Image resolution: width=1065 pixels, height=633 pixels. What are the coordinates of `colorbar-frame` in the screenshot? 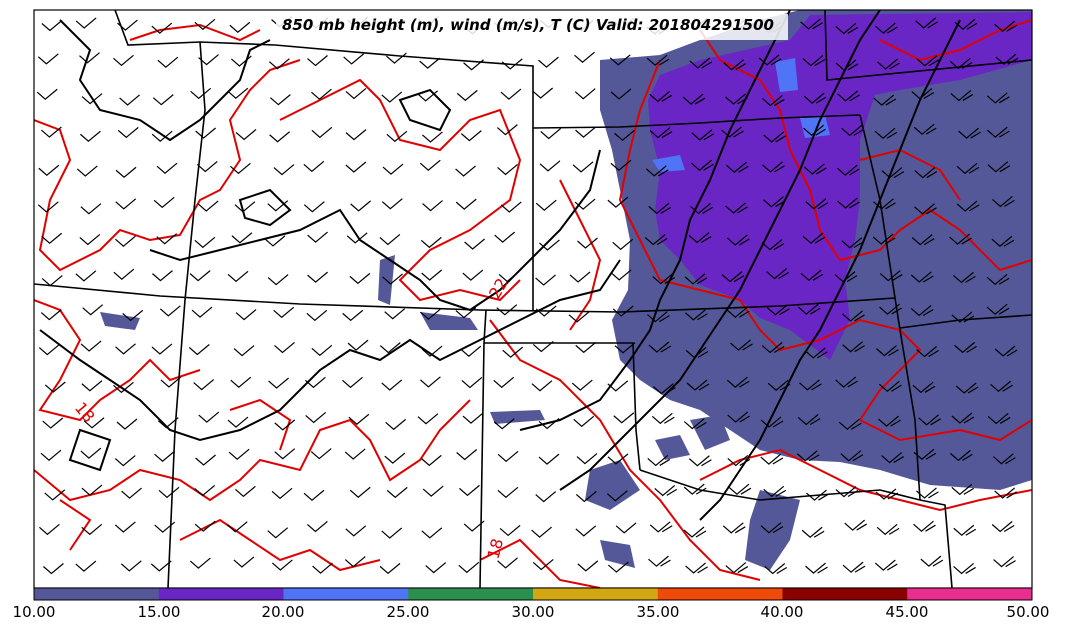 It's located at (533, 594).